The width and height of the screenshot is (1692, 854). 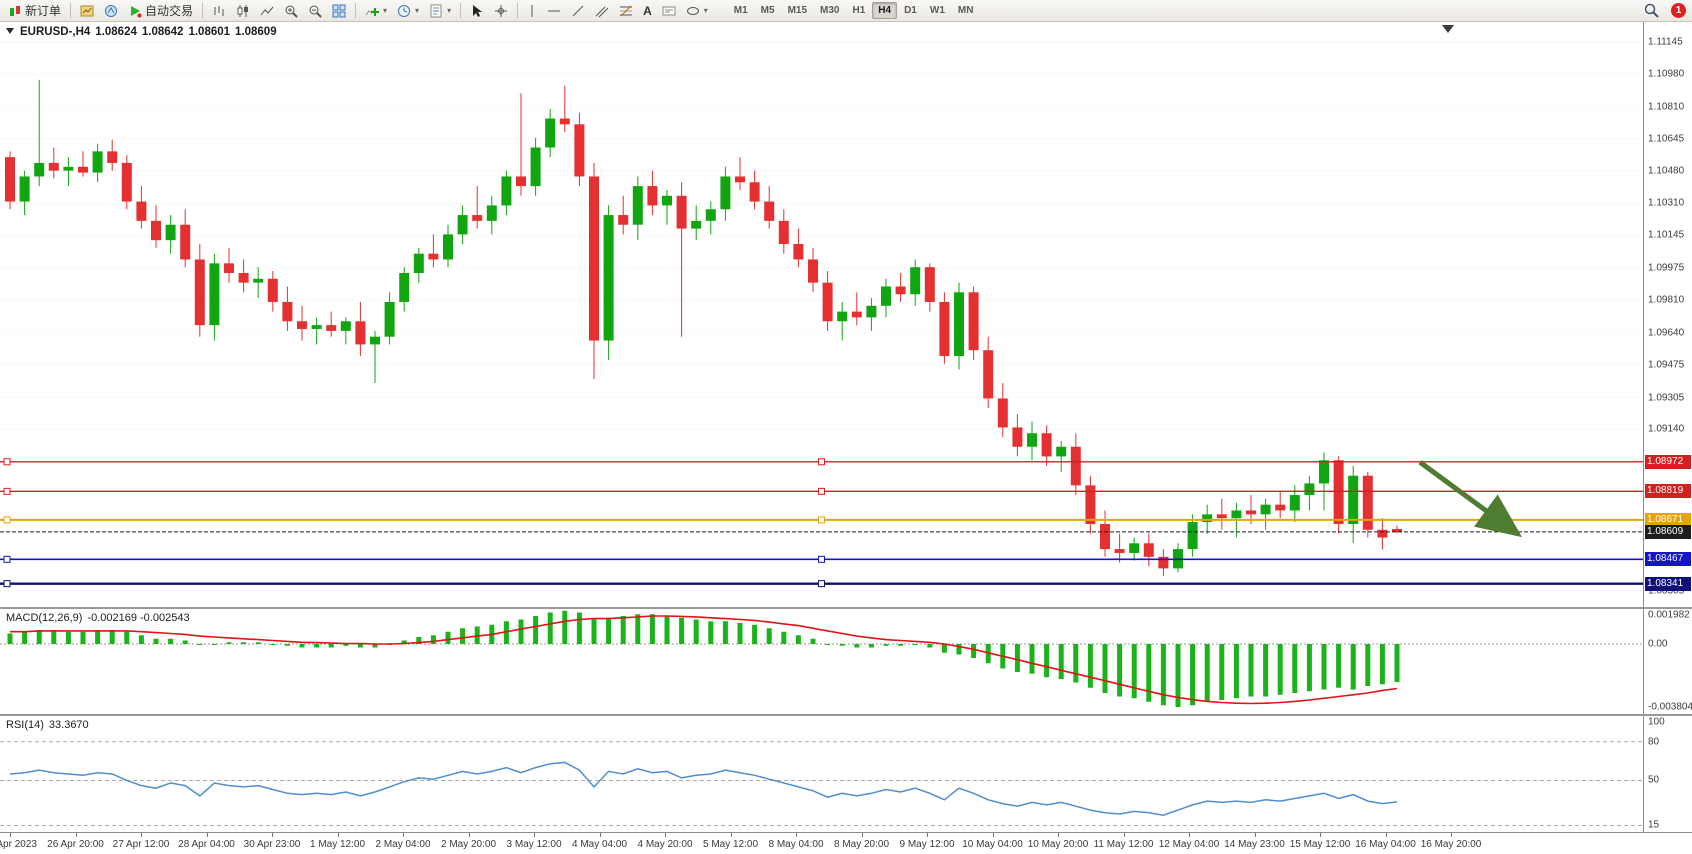 I want to click on tile-windows-icon, so click(x=339, y=11).